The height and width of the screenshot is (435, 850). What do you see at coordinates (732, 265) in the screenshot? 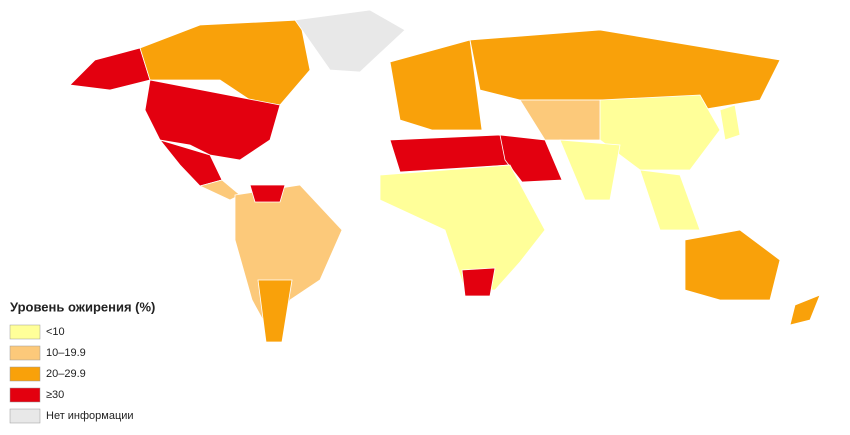
I see `australia` at bounding box center [732, 265].